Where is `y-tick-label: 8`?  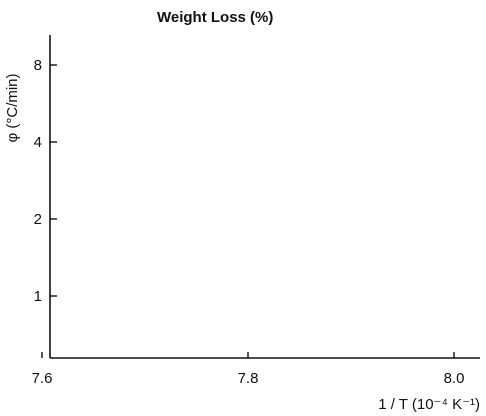
y-tick-label: 8 is located at coordinates (38, 65).